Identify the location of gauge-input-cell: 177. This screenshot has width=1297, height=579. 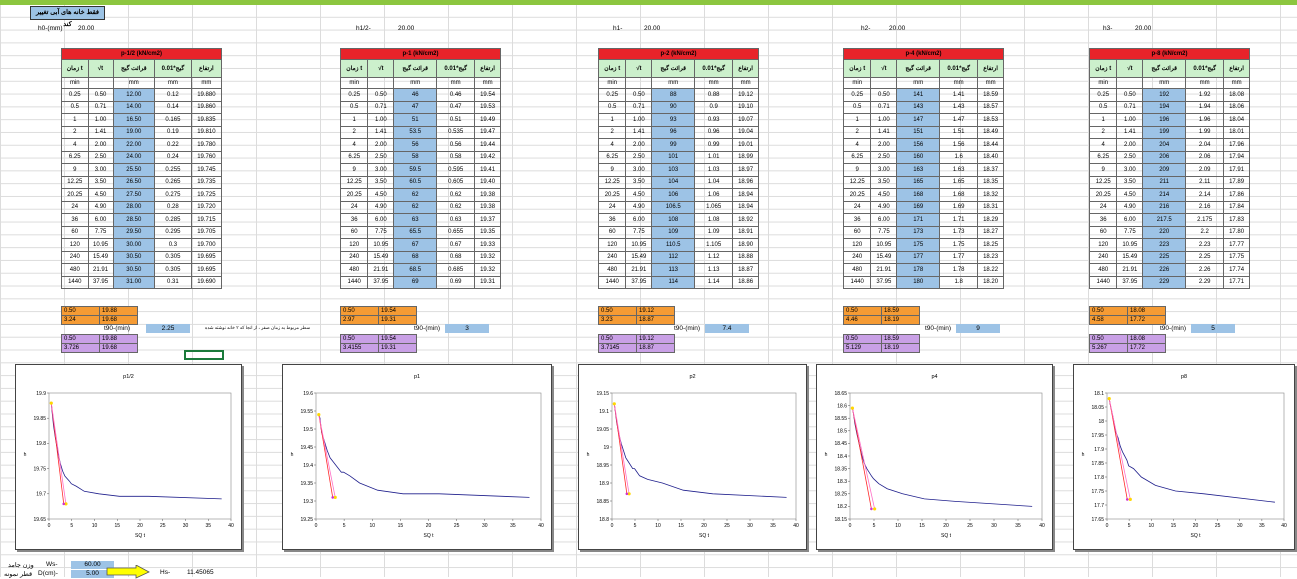
(918, 257).